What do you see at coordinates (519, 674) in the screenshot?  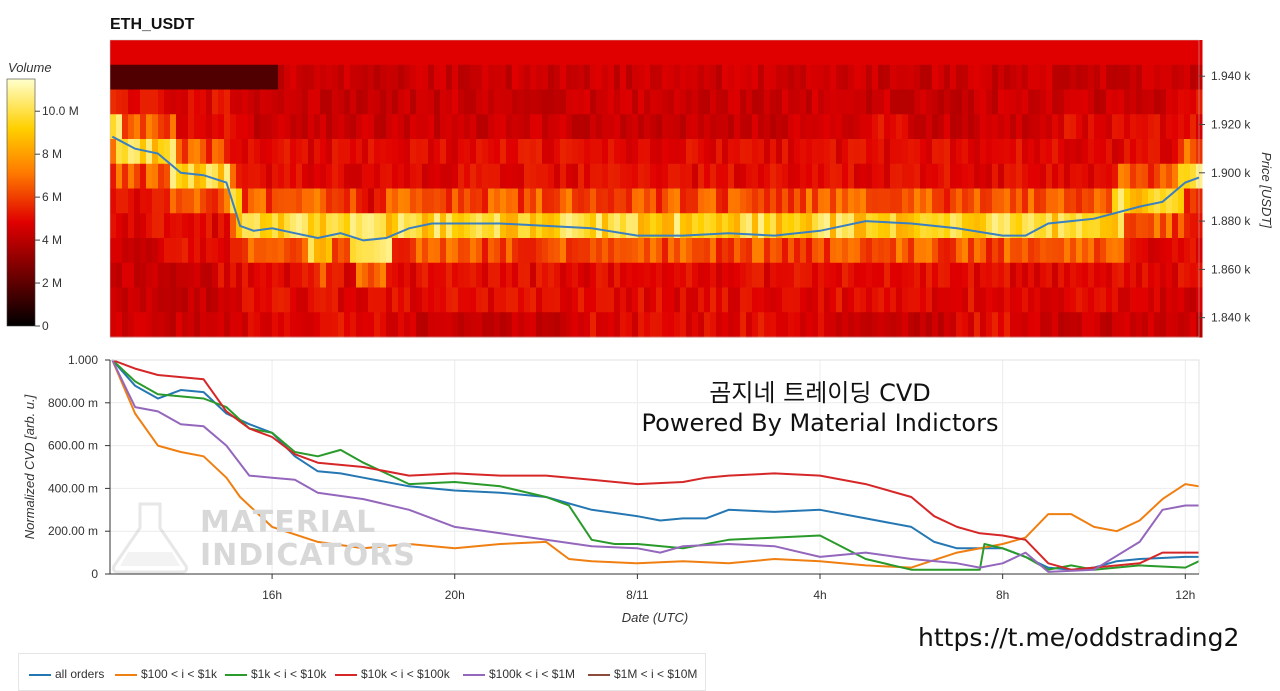 I see `legend-item: $100k < i < $1M` at bounding box center [519, 674].